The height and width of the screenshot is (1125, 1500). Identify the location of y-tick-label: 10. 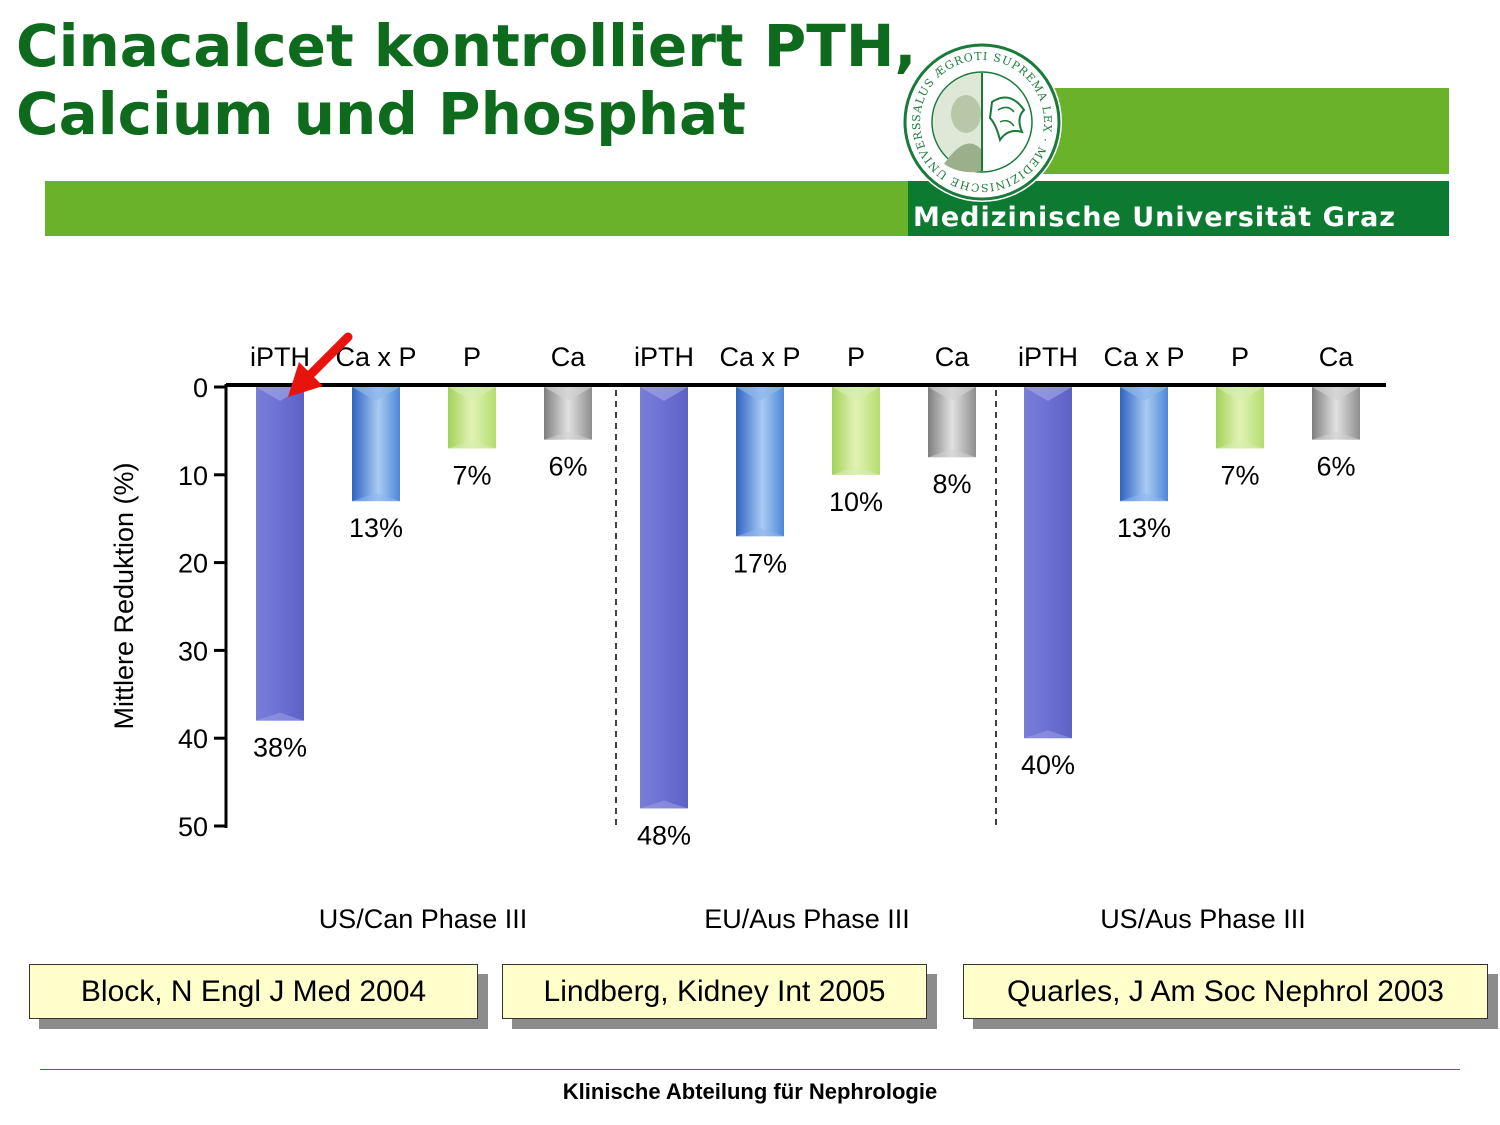
(193, 476).